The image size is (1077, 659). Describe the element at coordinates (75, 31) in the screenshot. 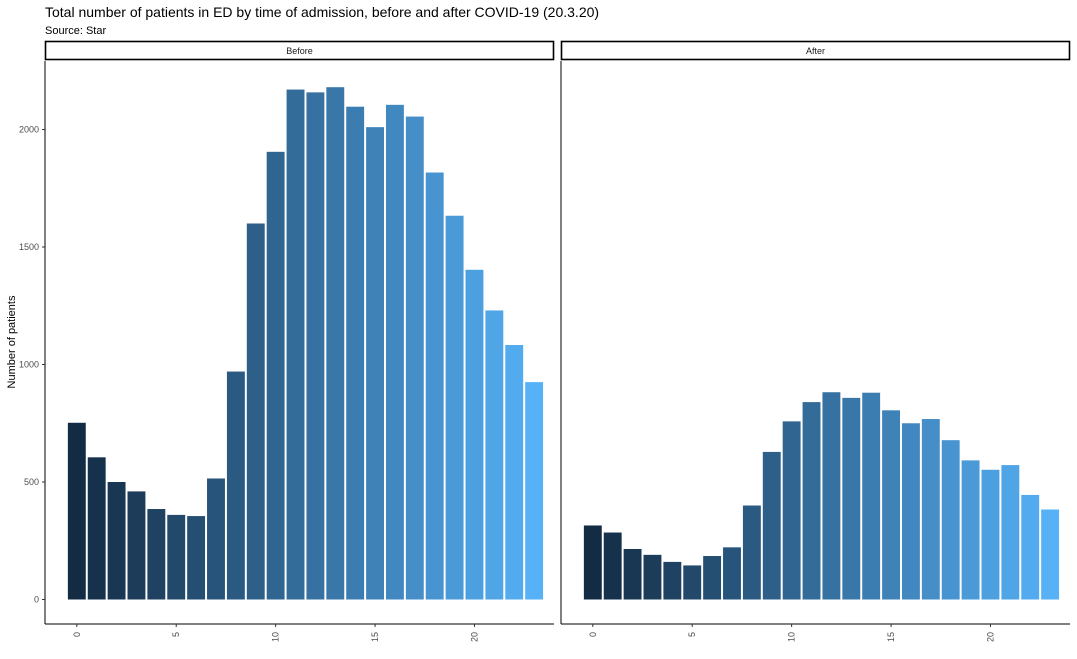

I see `chart-subtitle: Source: Star` at that location.